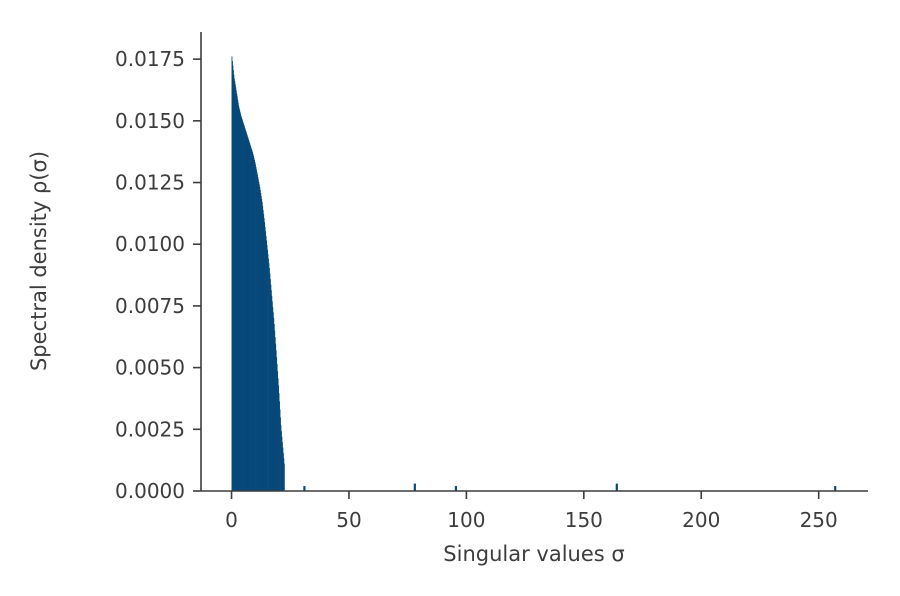 This screenshot has height=596, width=900. I want to click on y-tick-label: 0.0000, so click(150, 491).